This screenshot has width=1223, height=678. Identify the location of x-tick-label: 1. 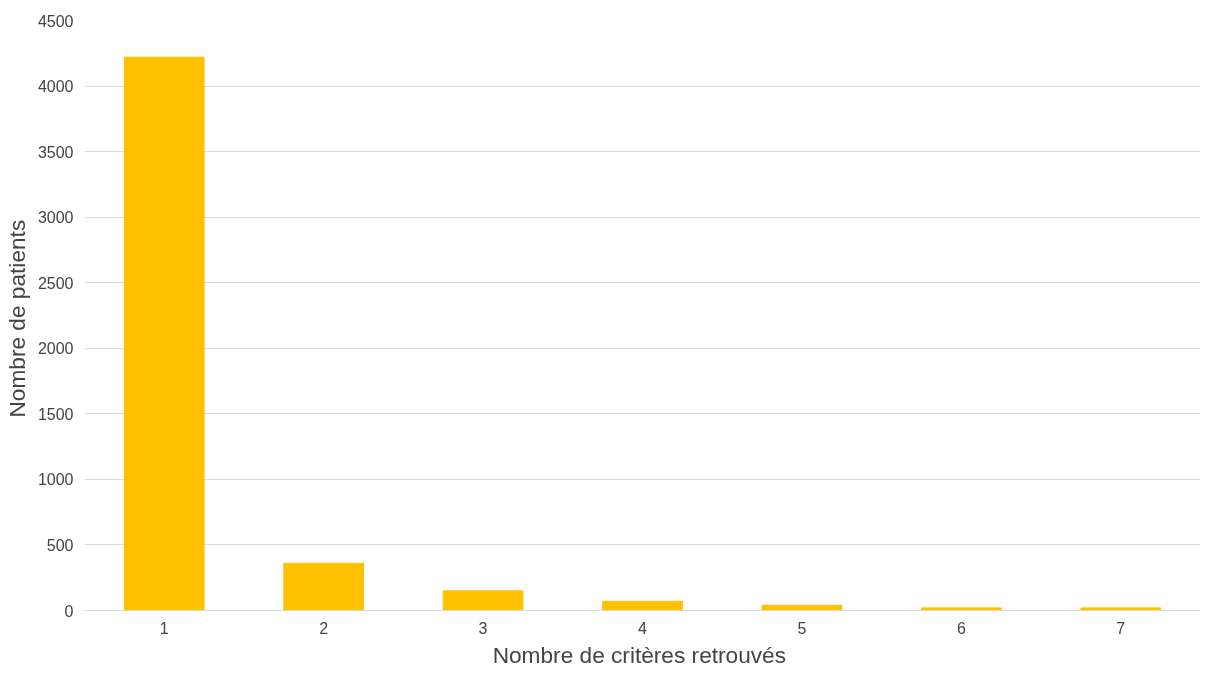
(164, 628).